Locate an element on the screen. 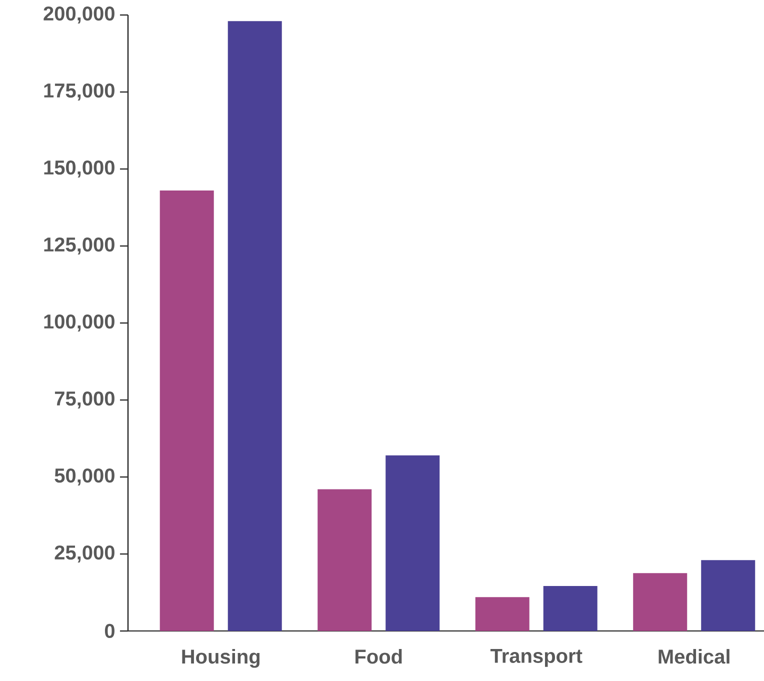 This screenshot has height=681, width=764. y-tick-label: 0 is located at coordinates (109, 631).